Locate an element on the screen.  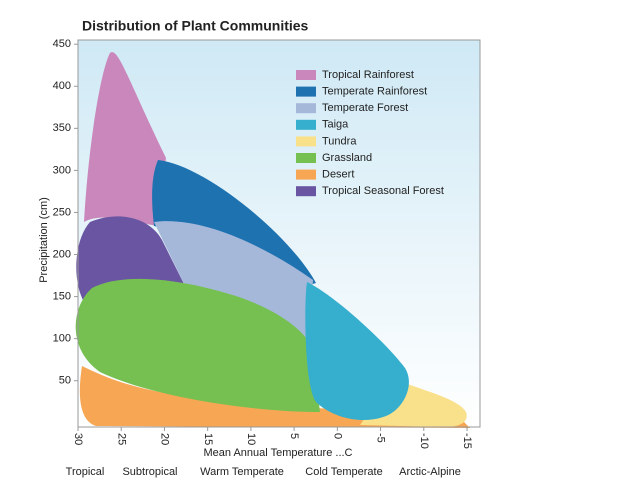
zone-label: Tropical is located at coordinates (85, 472).